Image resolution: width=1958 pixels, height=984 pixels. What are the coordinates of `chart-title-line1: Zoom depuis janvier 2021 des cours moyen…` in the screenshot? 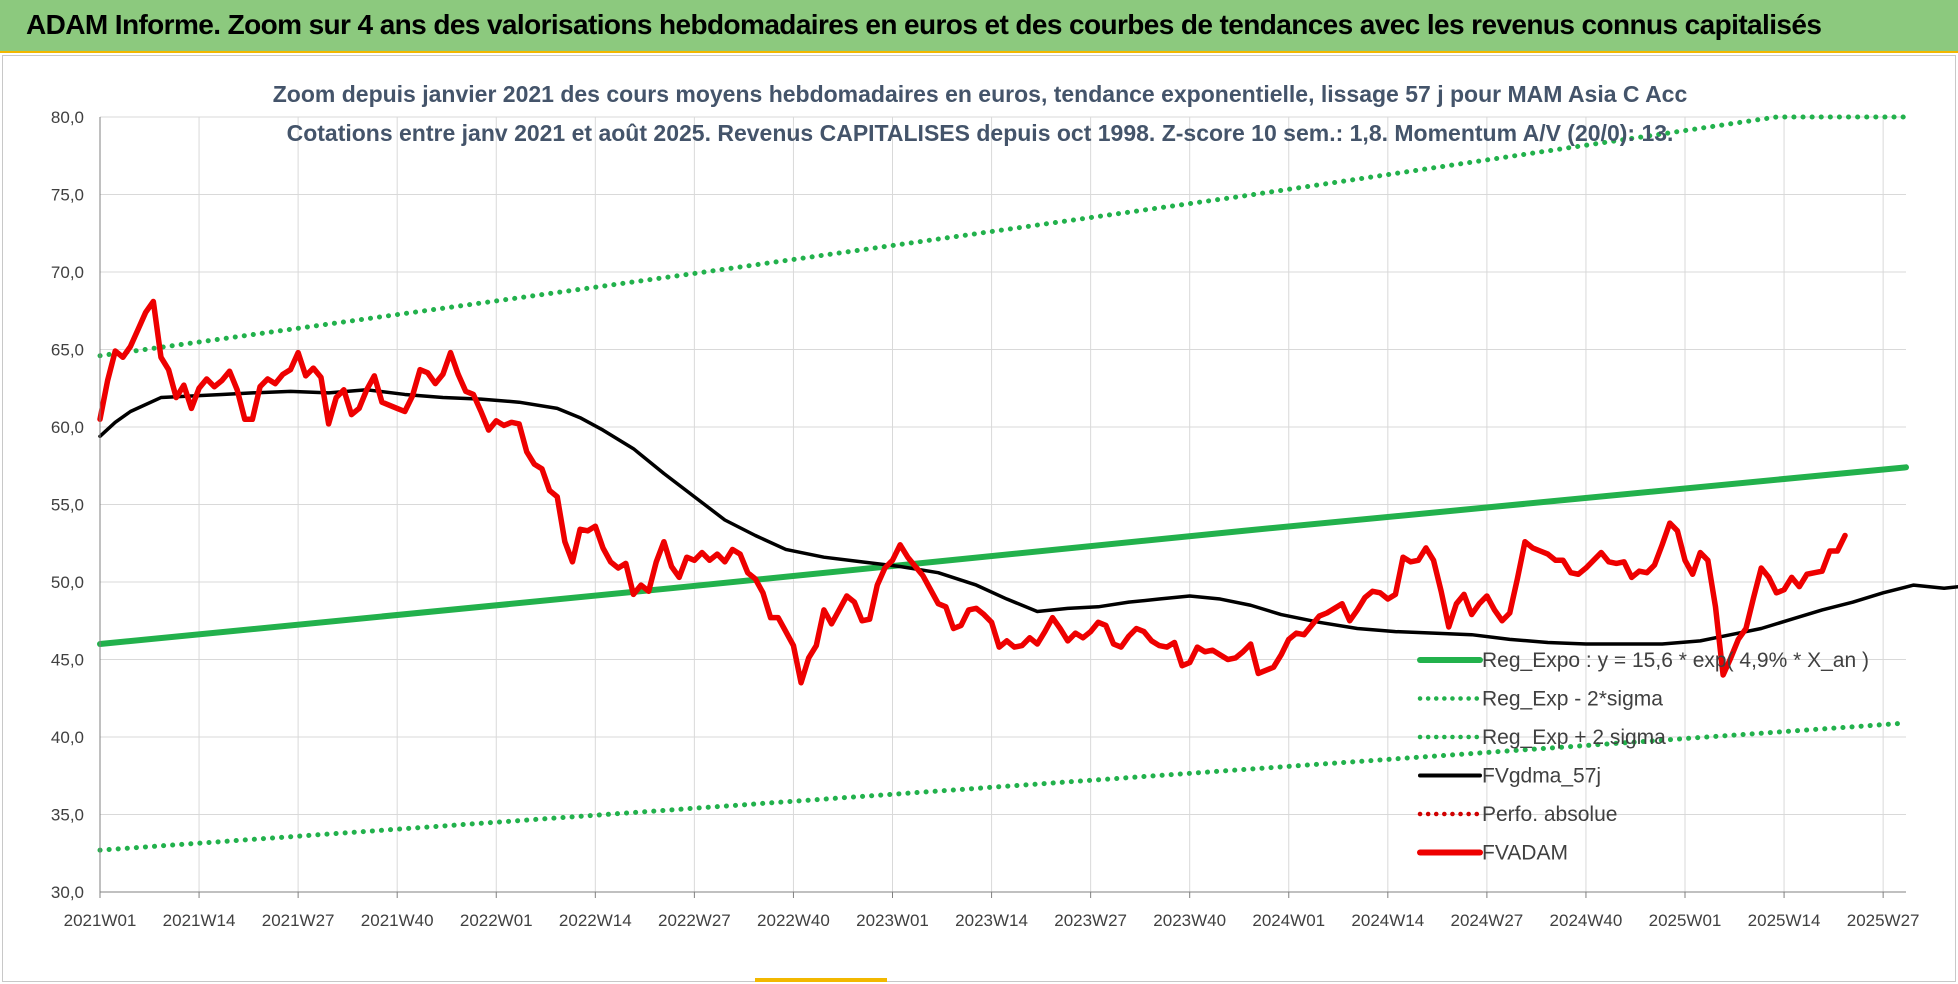 It's located at (980, 94).